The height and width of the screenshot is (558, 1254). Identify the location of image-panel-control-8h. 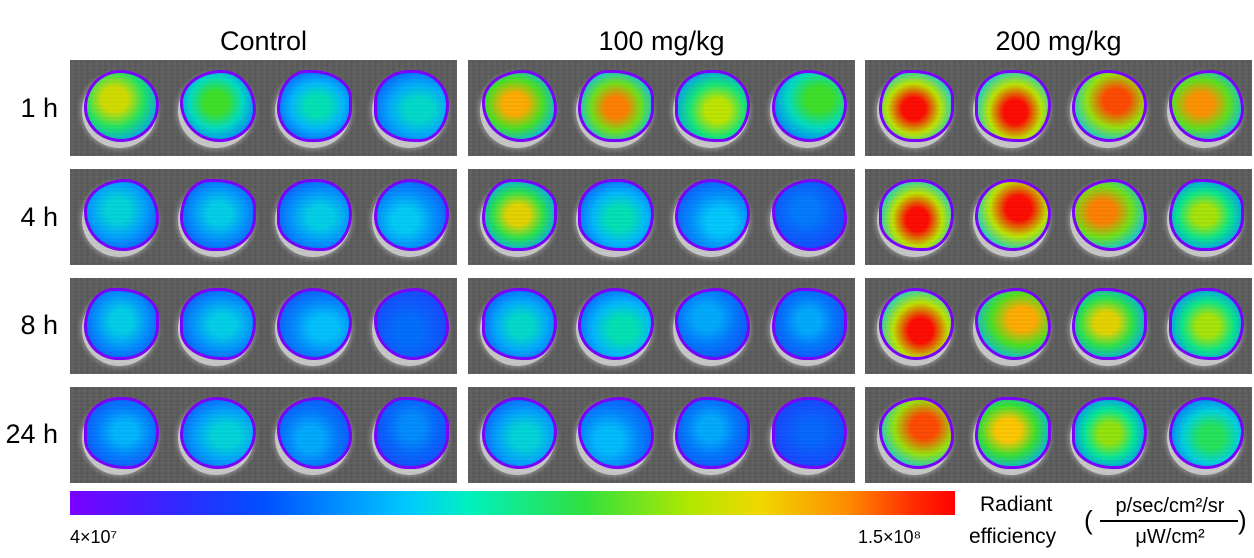
(263, 326).